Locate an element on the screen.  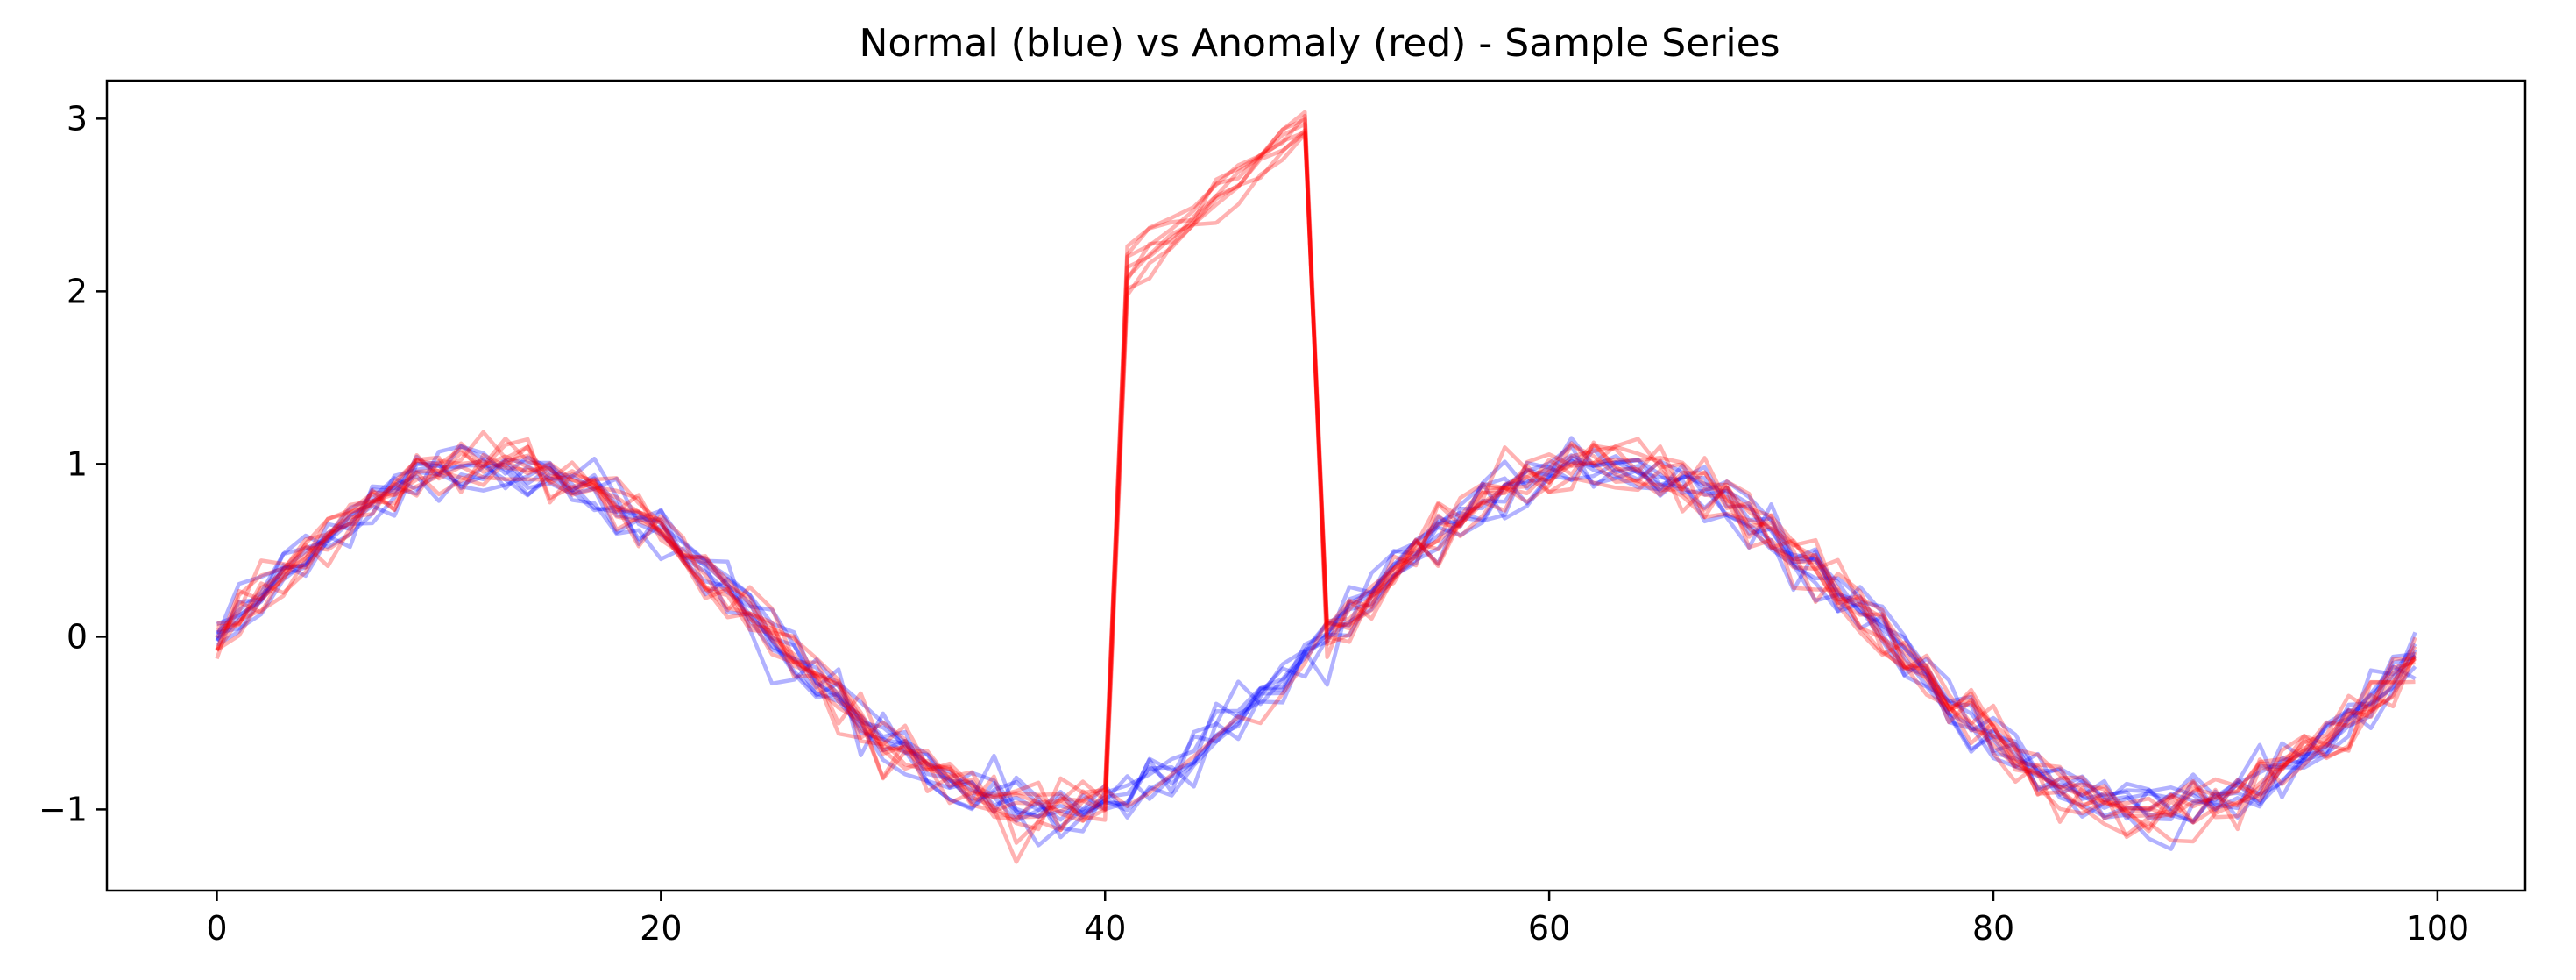
x-tick-label: 20 is located at coordinates (661, 928).